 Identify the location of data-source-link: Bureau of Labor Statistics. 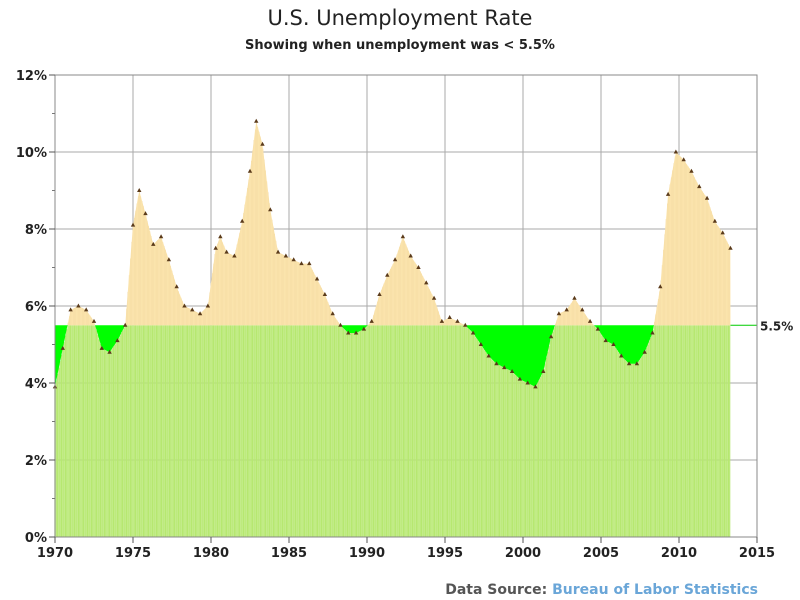
(655, 590).